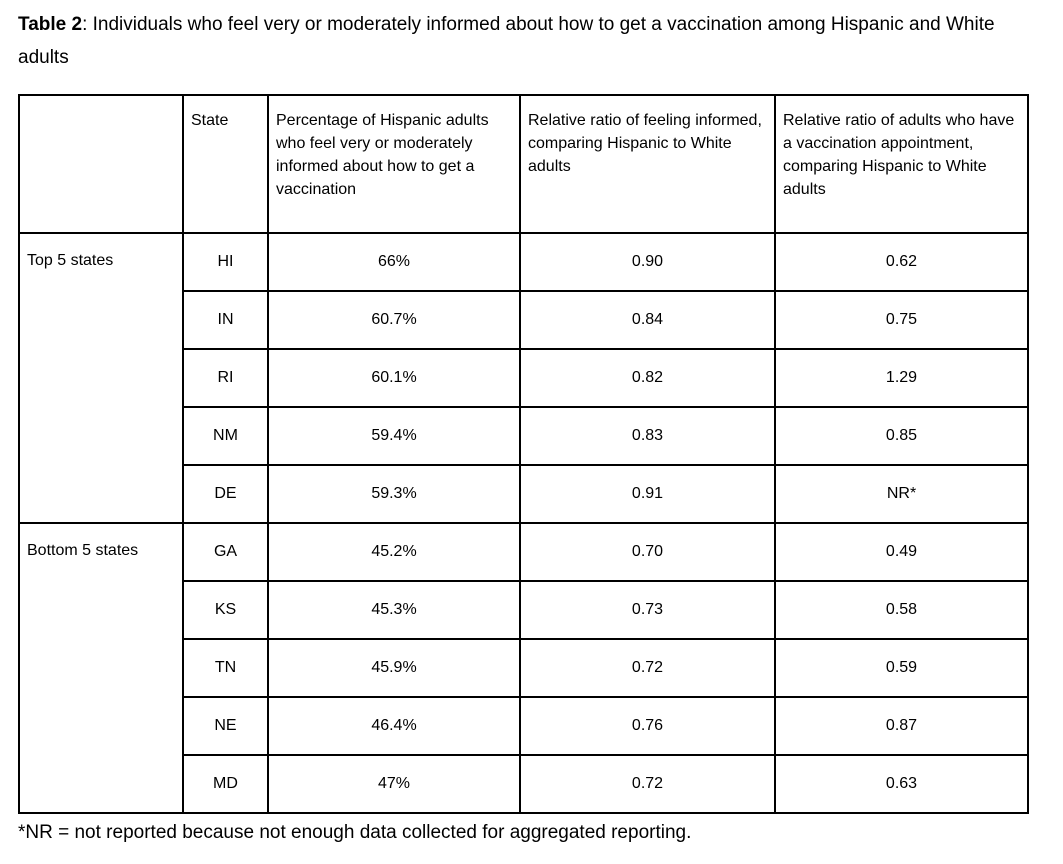  What do you see at coordinates (647, 320) in the screenshot?
I see `ratio-informed-cell: 0.84` at bounding box center [647, 320].